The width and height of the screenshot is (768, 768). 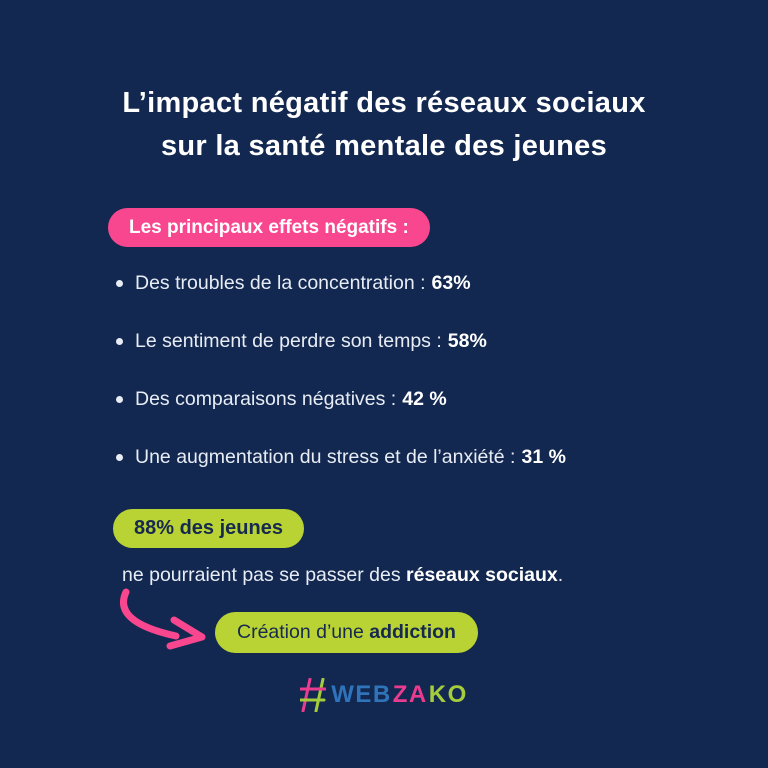 What do you see at coordinates (412, 632) in the screenshot?
I see `conclusion-bold: addiction` at bounding box center [412, 632].